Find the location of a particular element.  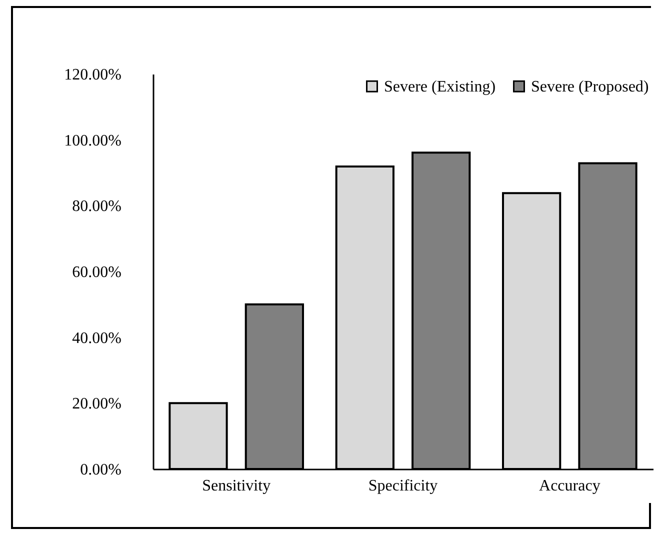

x-tick-label: Accuracy is located at coordinates (569, 486).